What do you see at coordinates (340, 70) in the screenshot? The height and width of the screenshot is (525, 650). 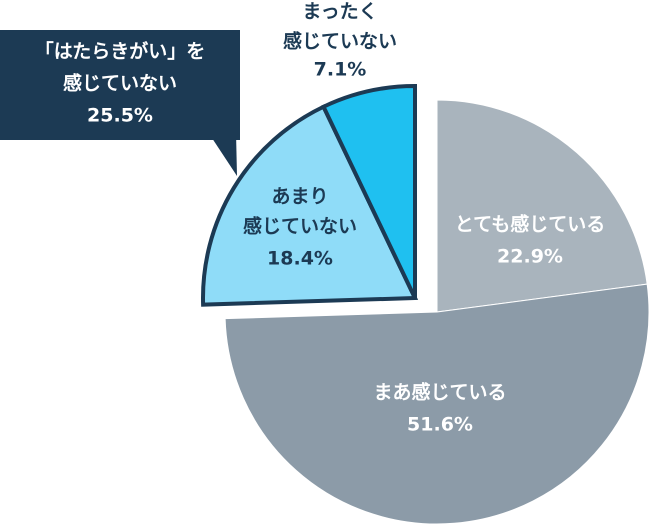 I see `slice-value-label: 7.1%` at bounding box center [340, 70].